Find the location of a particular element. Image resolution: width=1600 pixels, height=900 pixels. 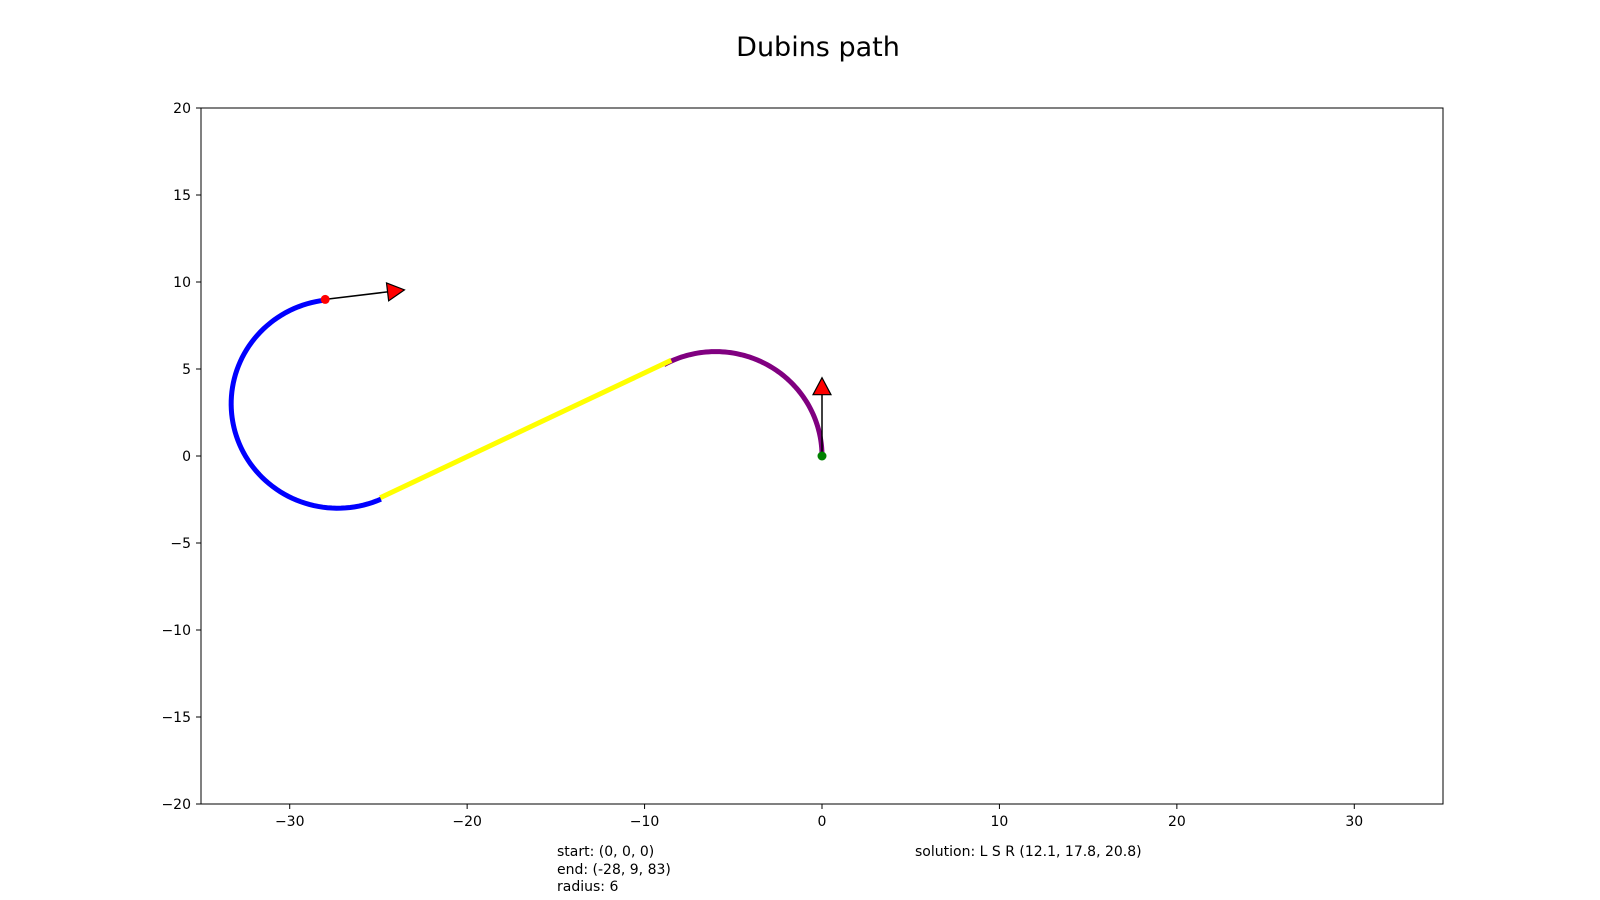

x-tick-label: −20 is located at coordinates (467, 822).